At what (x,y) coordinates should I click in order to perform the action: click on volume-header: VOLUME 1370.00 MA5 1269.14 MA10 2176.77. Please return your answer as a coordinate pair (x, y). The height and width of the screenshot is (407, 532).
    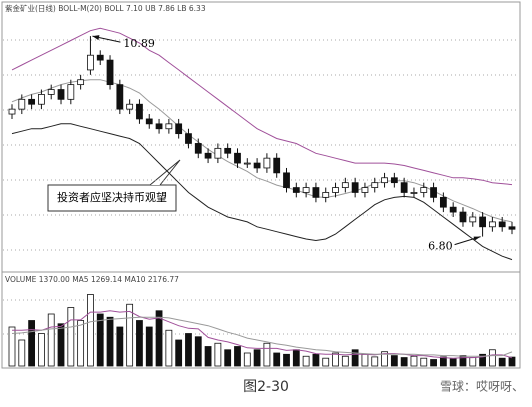
    Looking at the image, I should click on (92, 279).